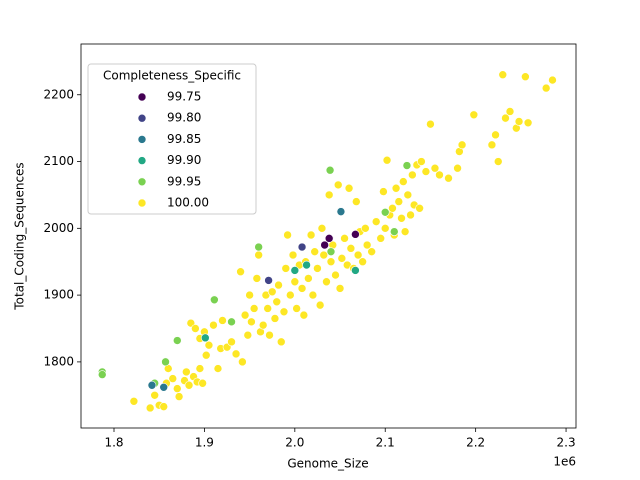 The width and height of the screenshot is (640, 480). What do you see at coordinates (294, 443) in the screenshot?
I see `x-tick-label: 2.0` at bounding box center [294, 443].